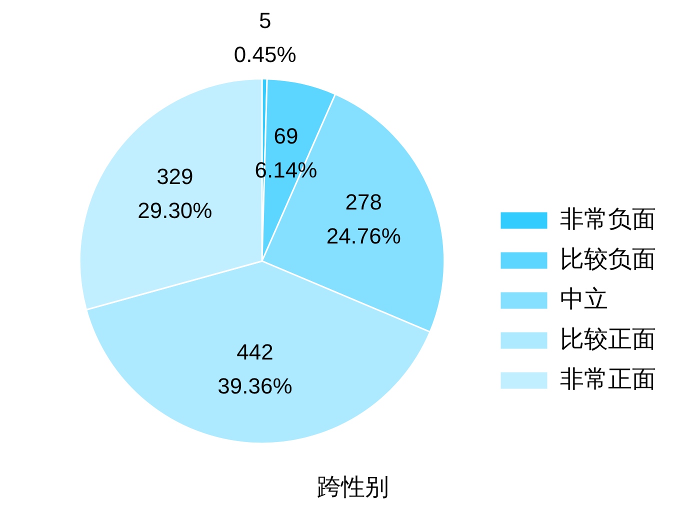 The height and width of the screenshot is (523, 696). Describe the element at coordinates (584, 300) in the screenshot. I see `legend-label: 中立` at that location.